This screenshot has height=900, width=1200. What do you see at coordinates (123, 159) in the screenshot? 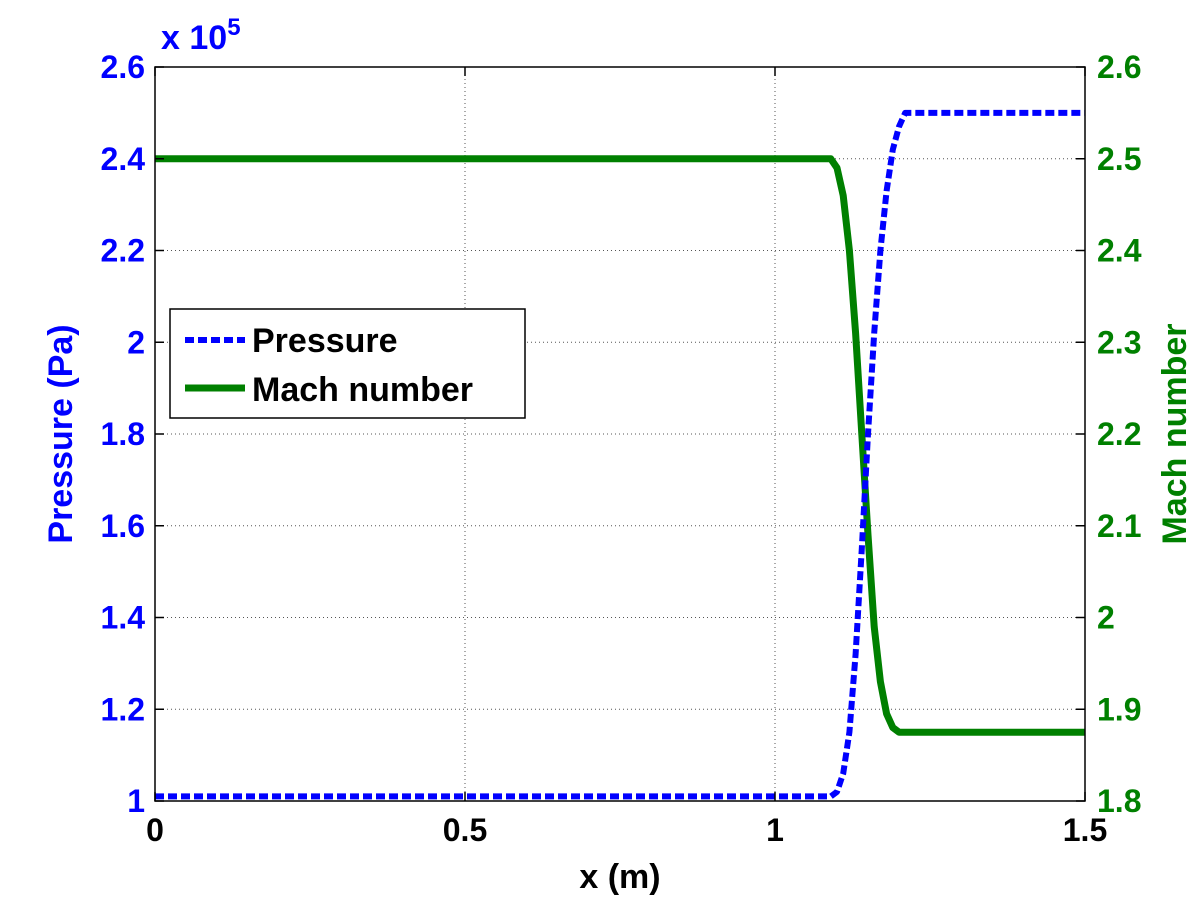
I see `y-left-tick-label: 2.4` at bounding box center [123, 159].